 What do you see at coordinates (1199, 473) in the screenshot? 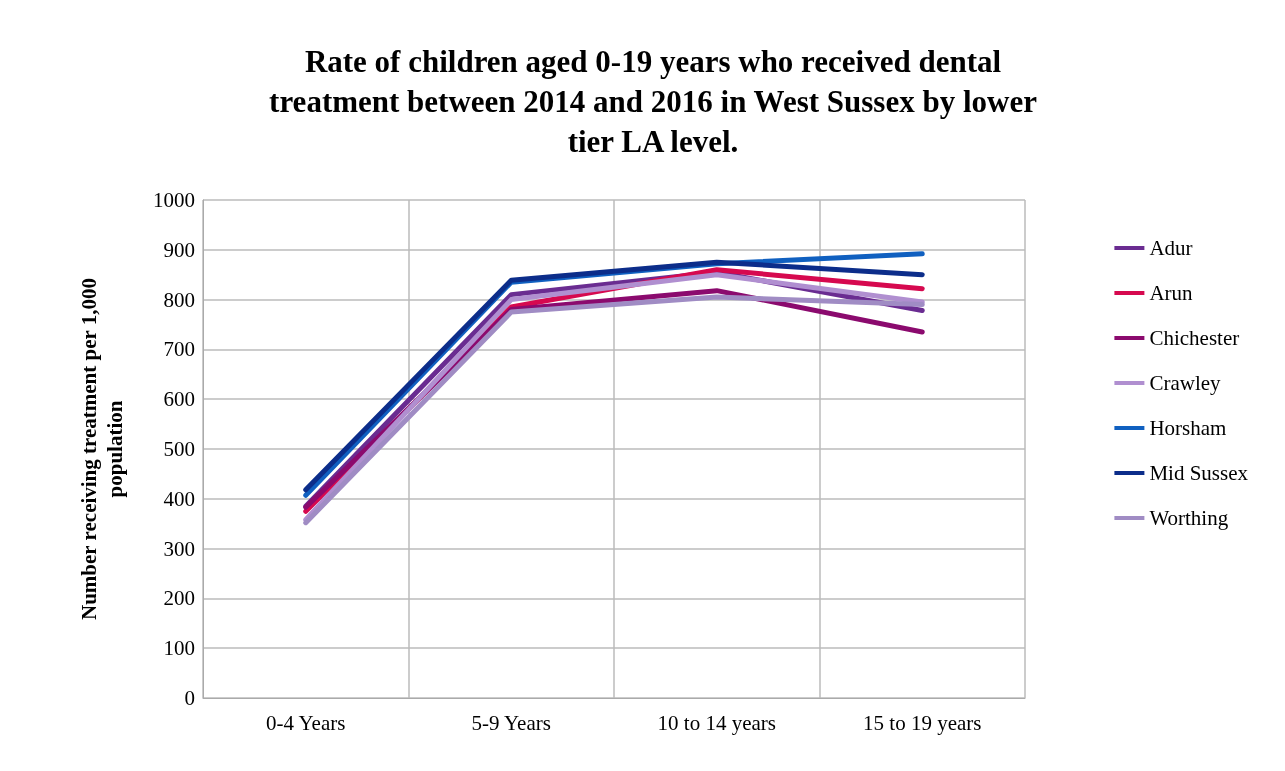
I see `legend-label: Mid Sussex` at bounding box center [1199, 473].